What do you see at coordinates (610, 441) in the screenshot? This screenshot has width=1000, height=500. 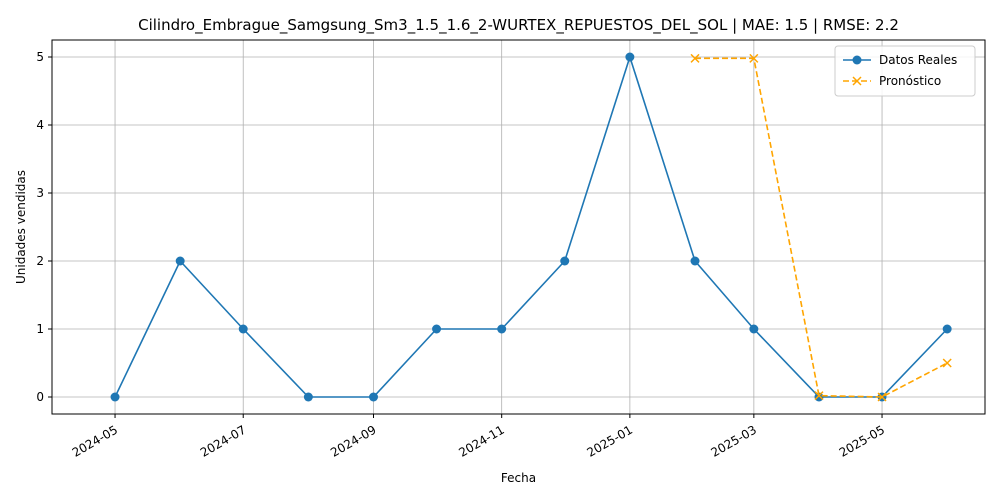 I see `x-tick-label: 2025-01` at bounding box center [610, 441].